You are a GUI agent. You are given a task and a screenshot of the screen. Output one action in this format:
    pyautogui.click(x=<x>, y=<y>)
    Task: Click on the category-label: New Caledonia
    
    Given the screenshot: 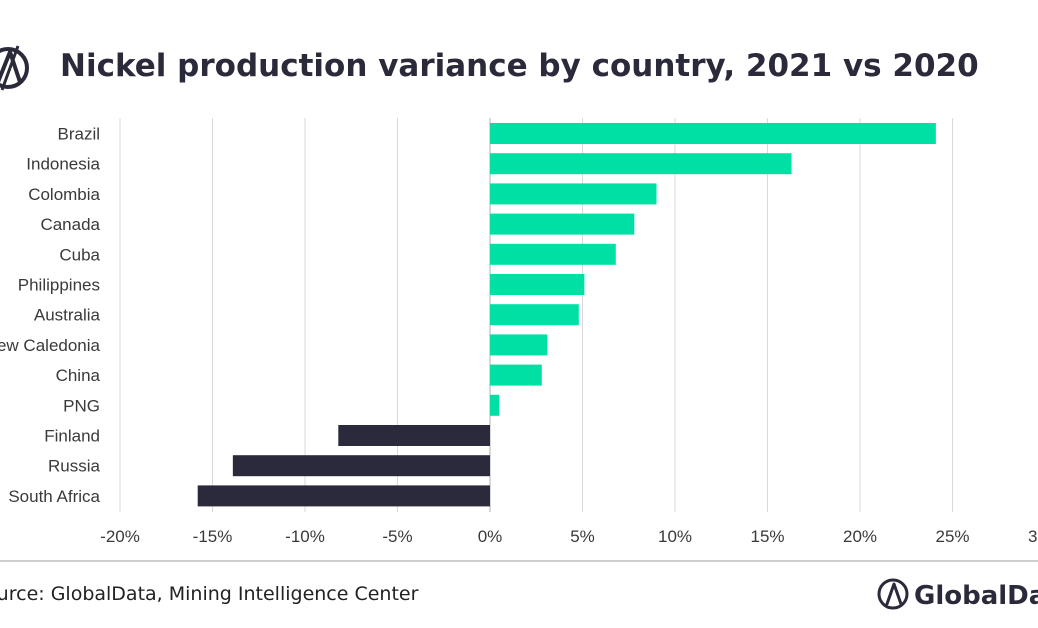 What is the action you would take?
    pyautogui.click(x=50, y=345)
    